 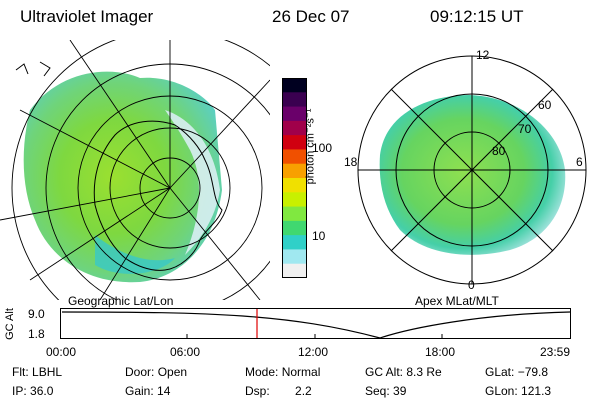 What do you see at coordinates (87, 16) in the screenshot?
I see `instrument-title: Ultraviolet Imager` at bounding box center [87, 16].